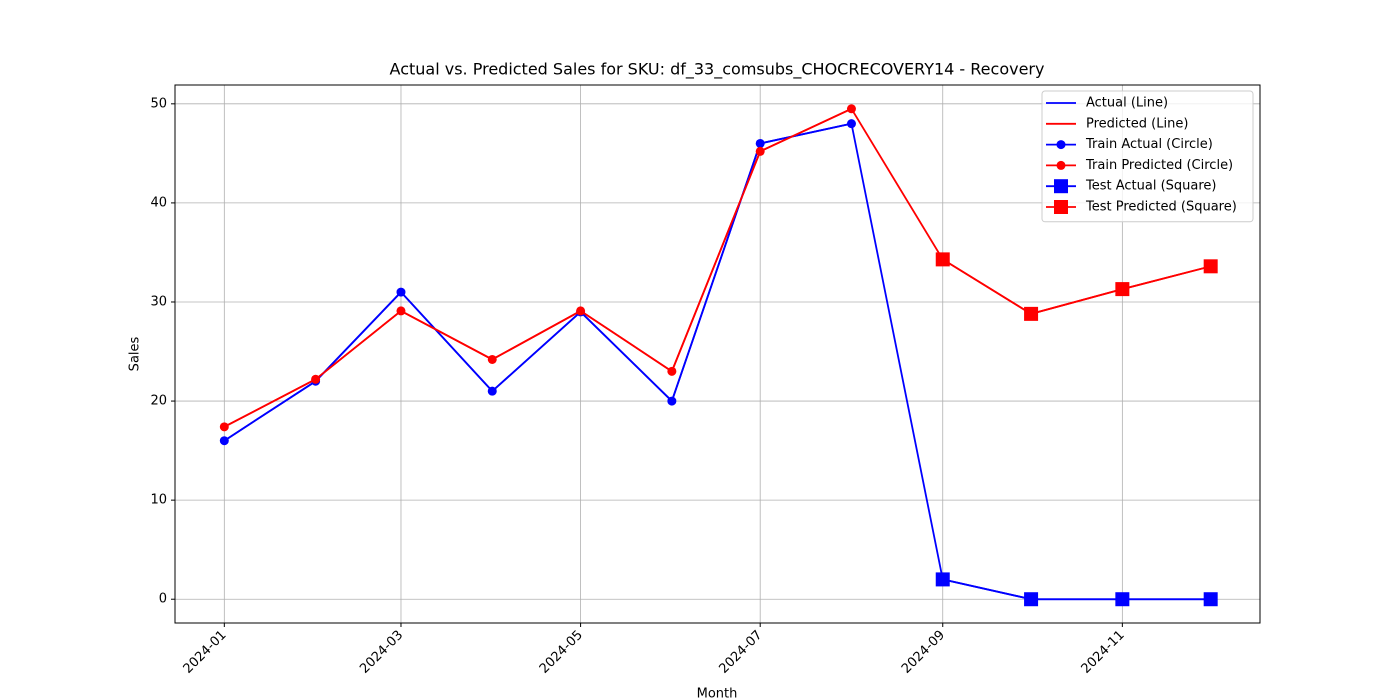 The width and height of the screenshot is (1400, 700). I want to click on y-tick-label: 30, so click(158, 301).